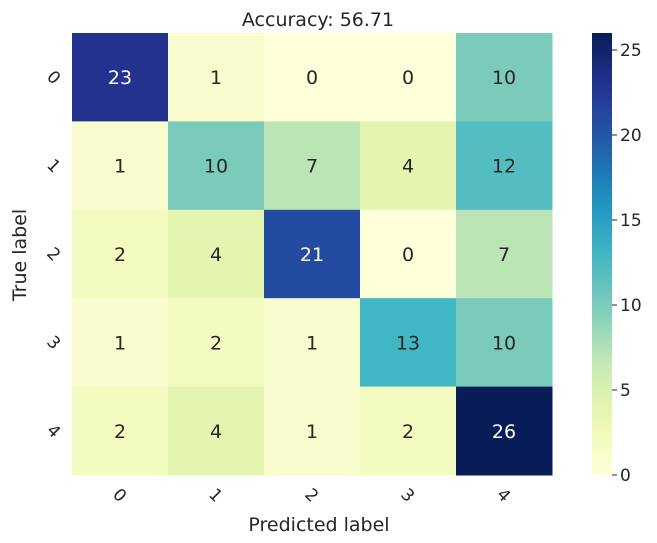 Image resolution: width=657 pixels, height=543 pixels. Describe the element at coordinates (53, 78) in the screenshot. I see `y-tick-label: 0` at that location.